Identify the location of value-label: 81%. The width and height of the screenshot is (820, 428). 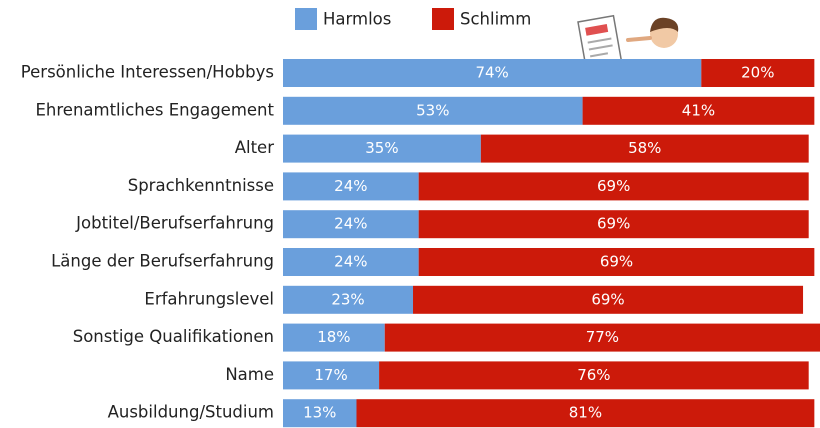
(585, 413).